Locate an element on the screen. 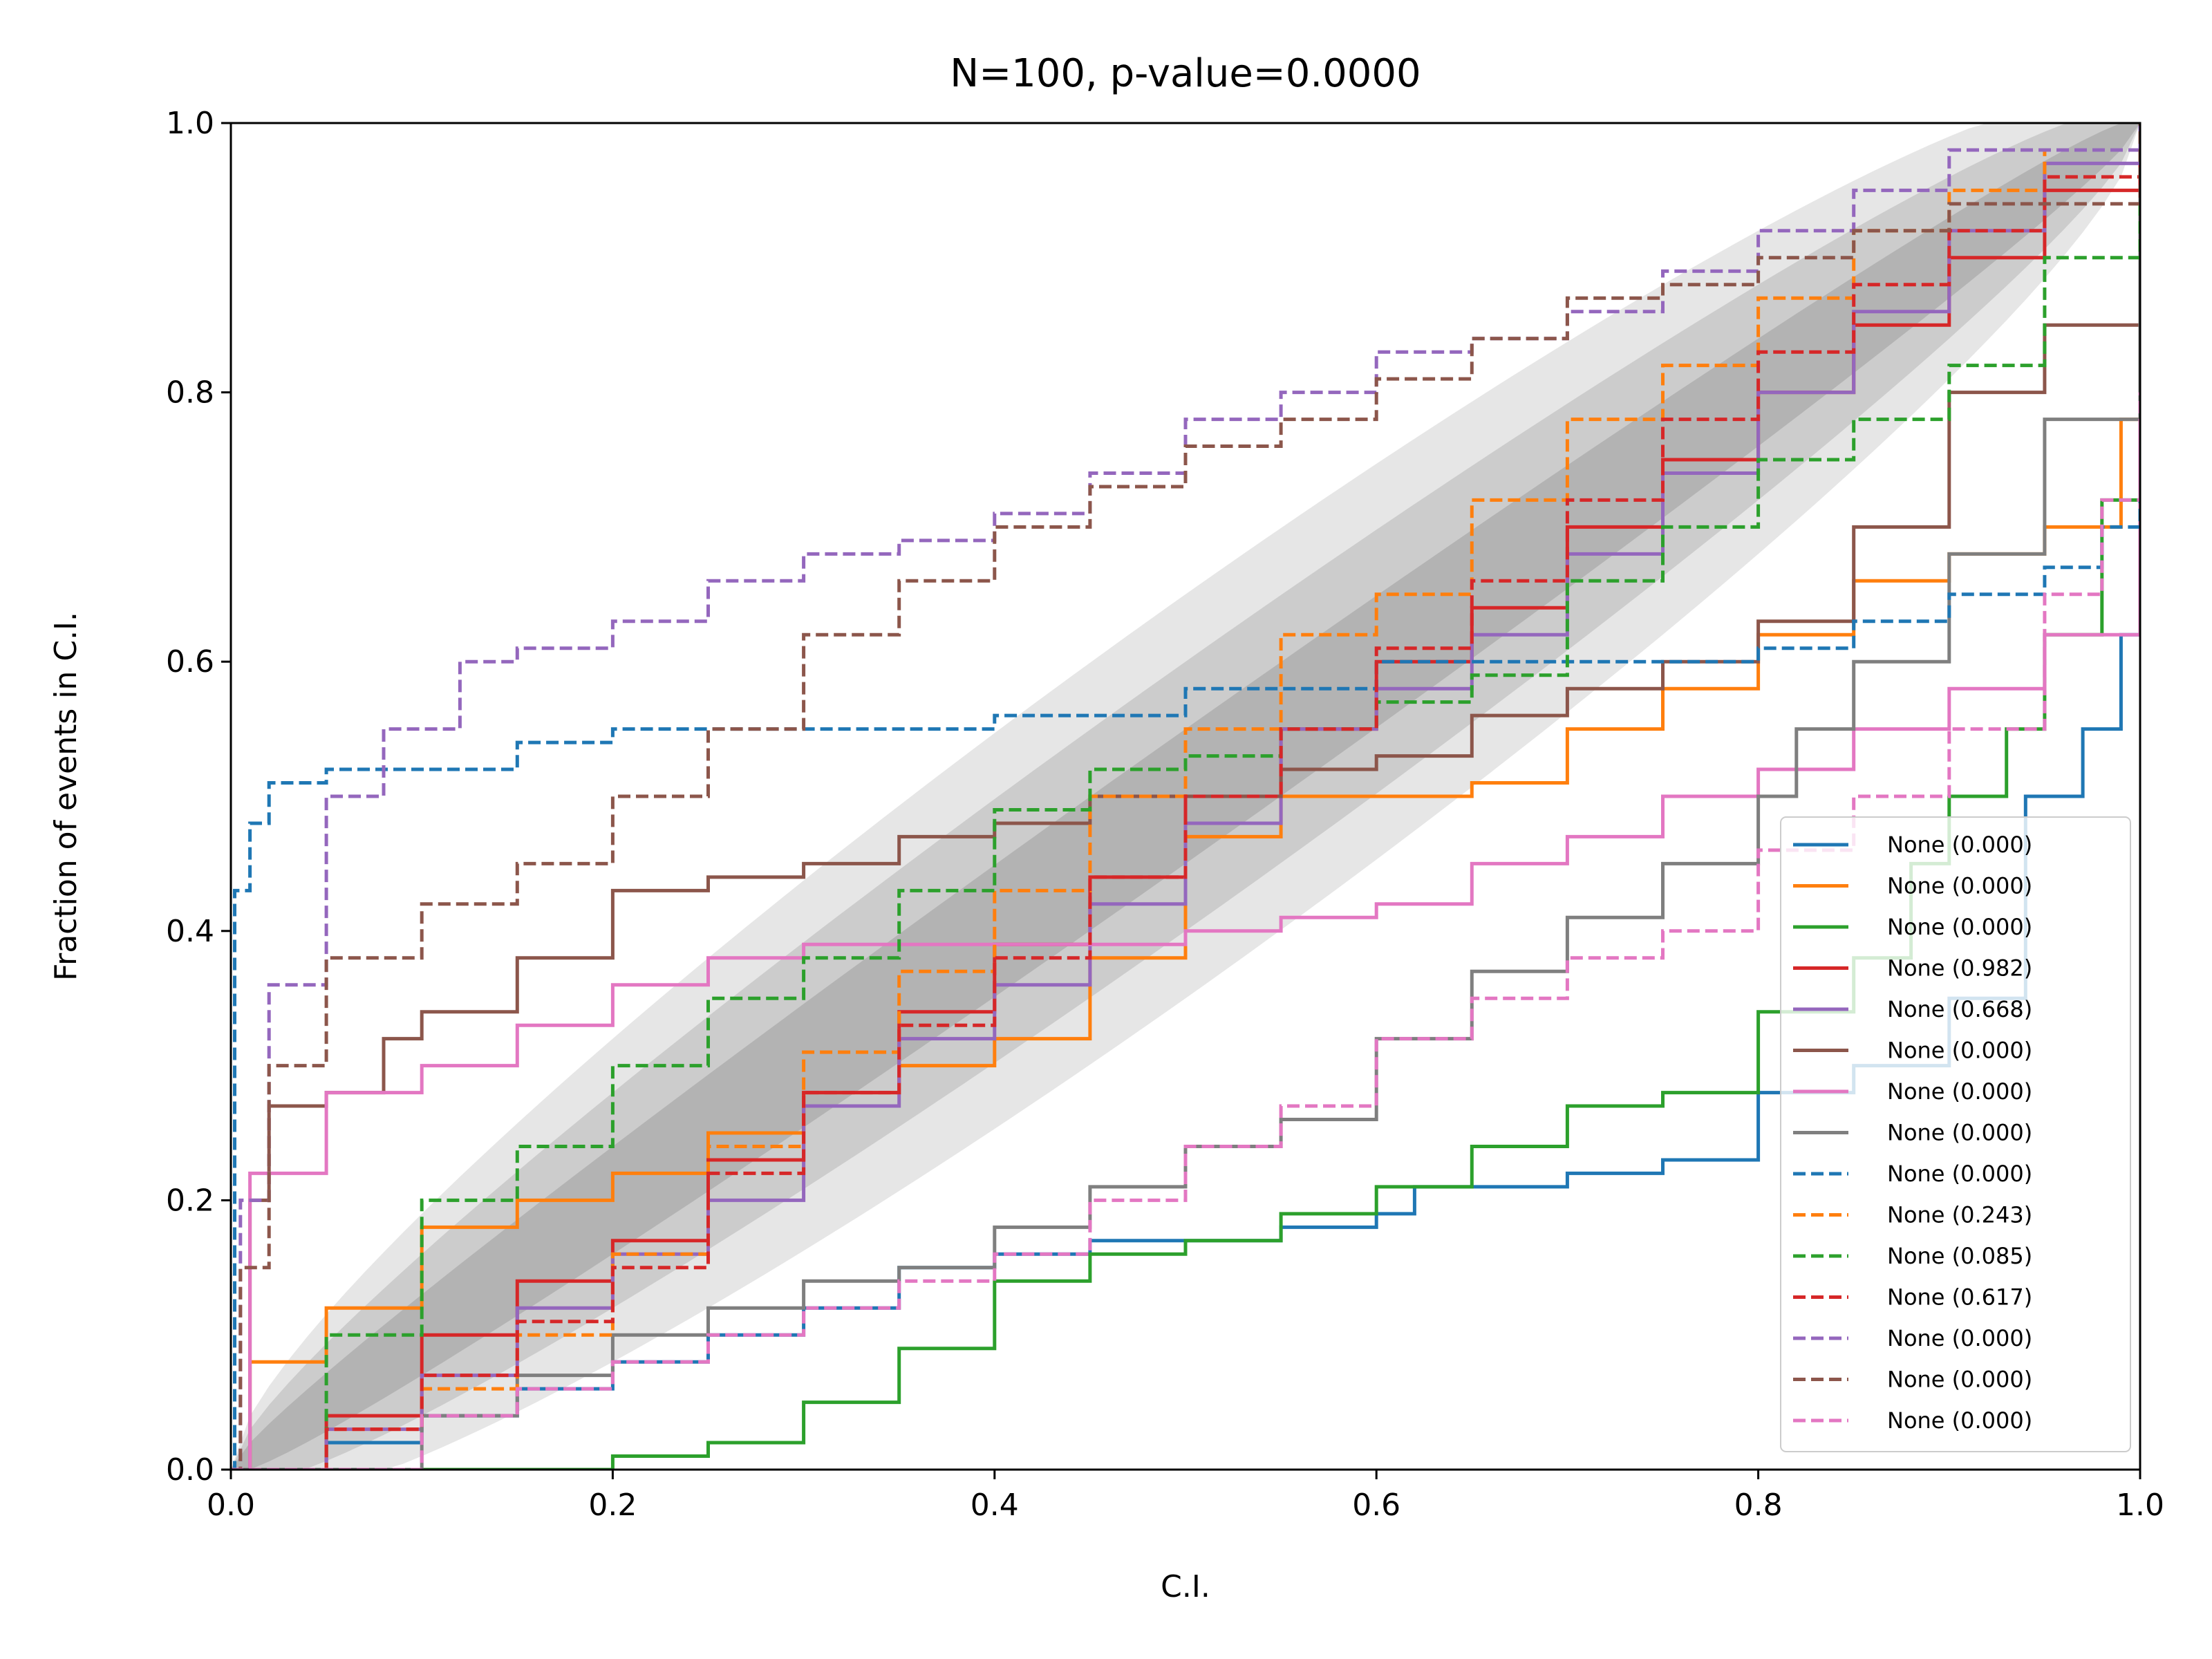  x-tick-label: 0.8 is located at coordinates (1759, 1506).